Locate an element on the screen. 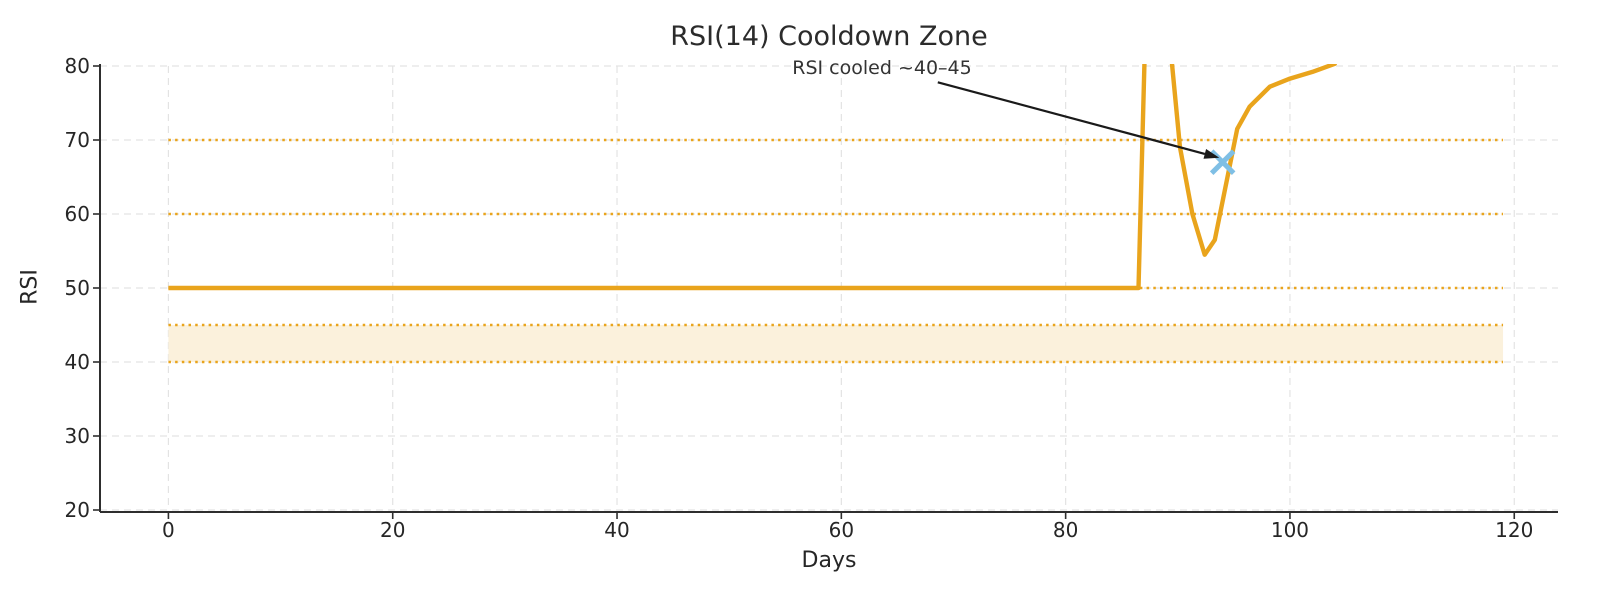 Image resolution: width=1600 pixels, height=608 pixels. x-tick-label-40: 40 is located at coordinates (616, 530).